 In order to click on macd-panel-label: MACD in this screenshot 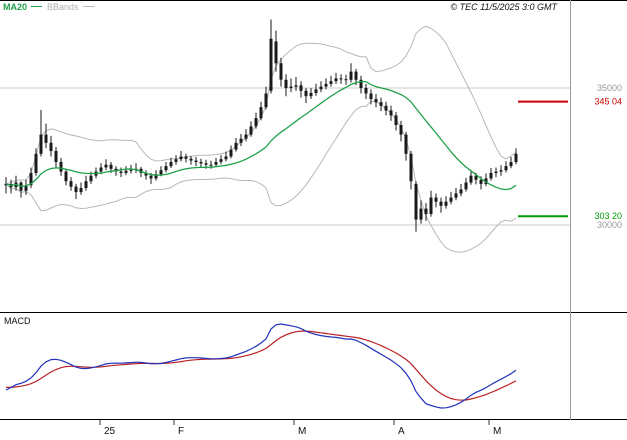, I will do `click(17, 321)`.